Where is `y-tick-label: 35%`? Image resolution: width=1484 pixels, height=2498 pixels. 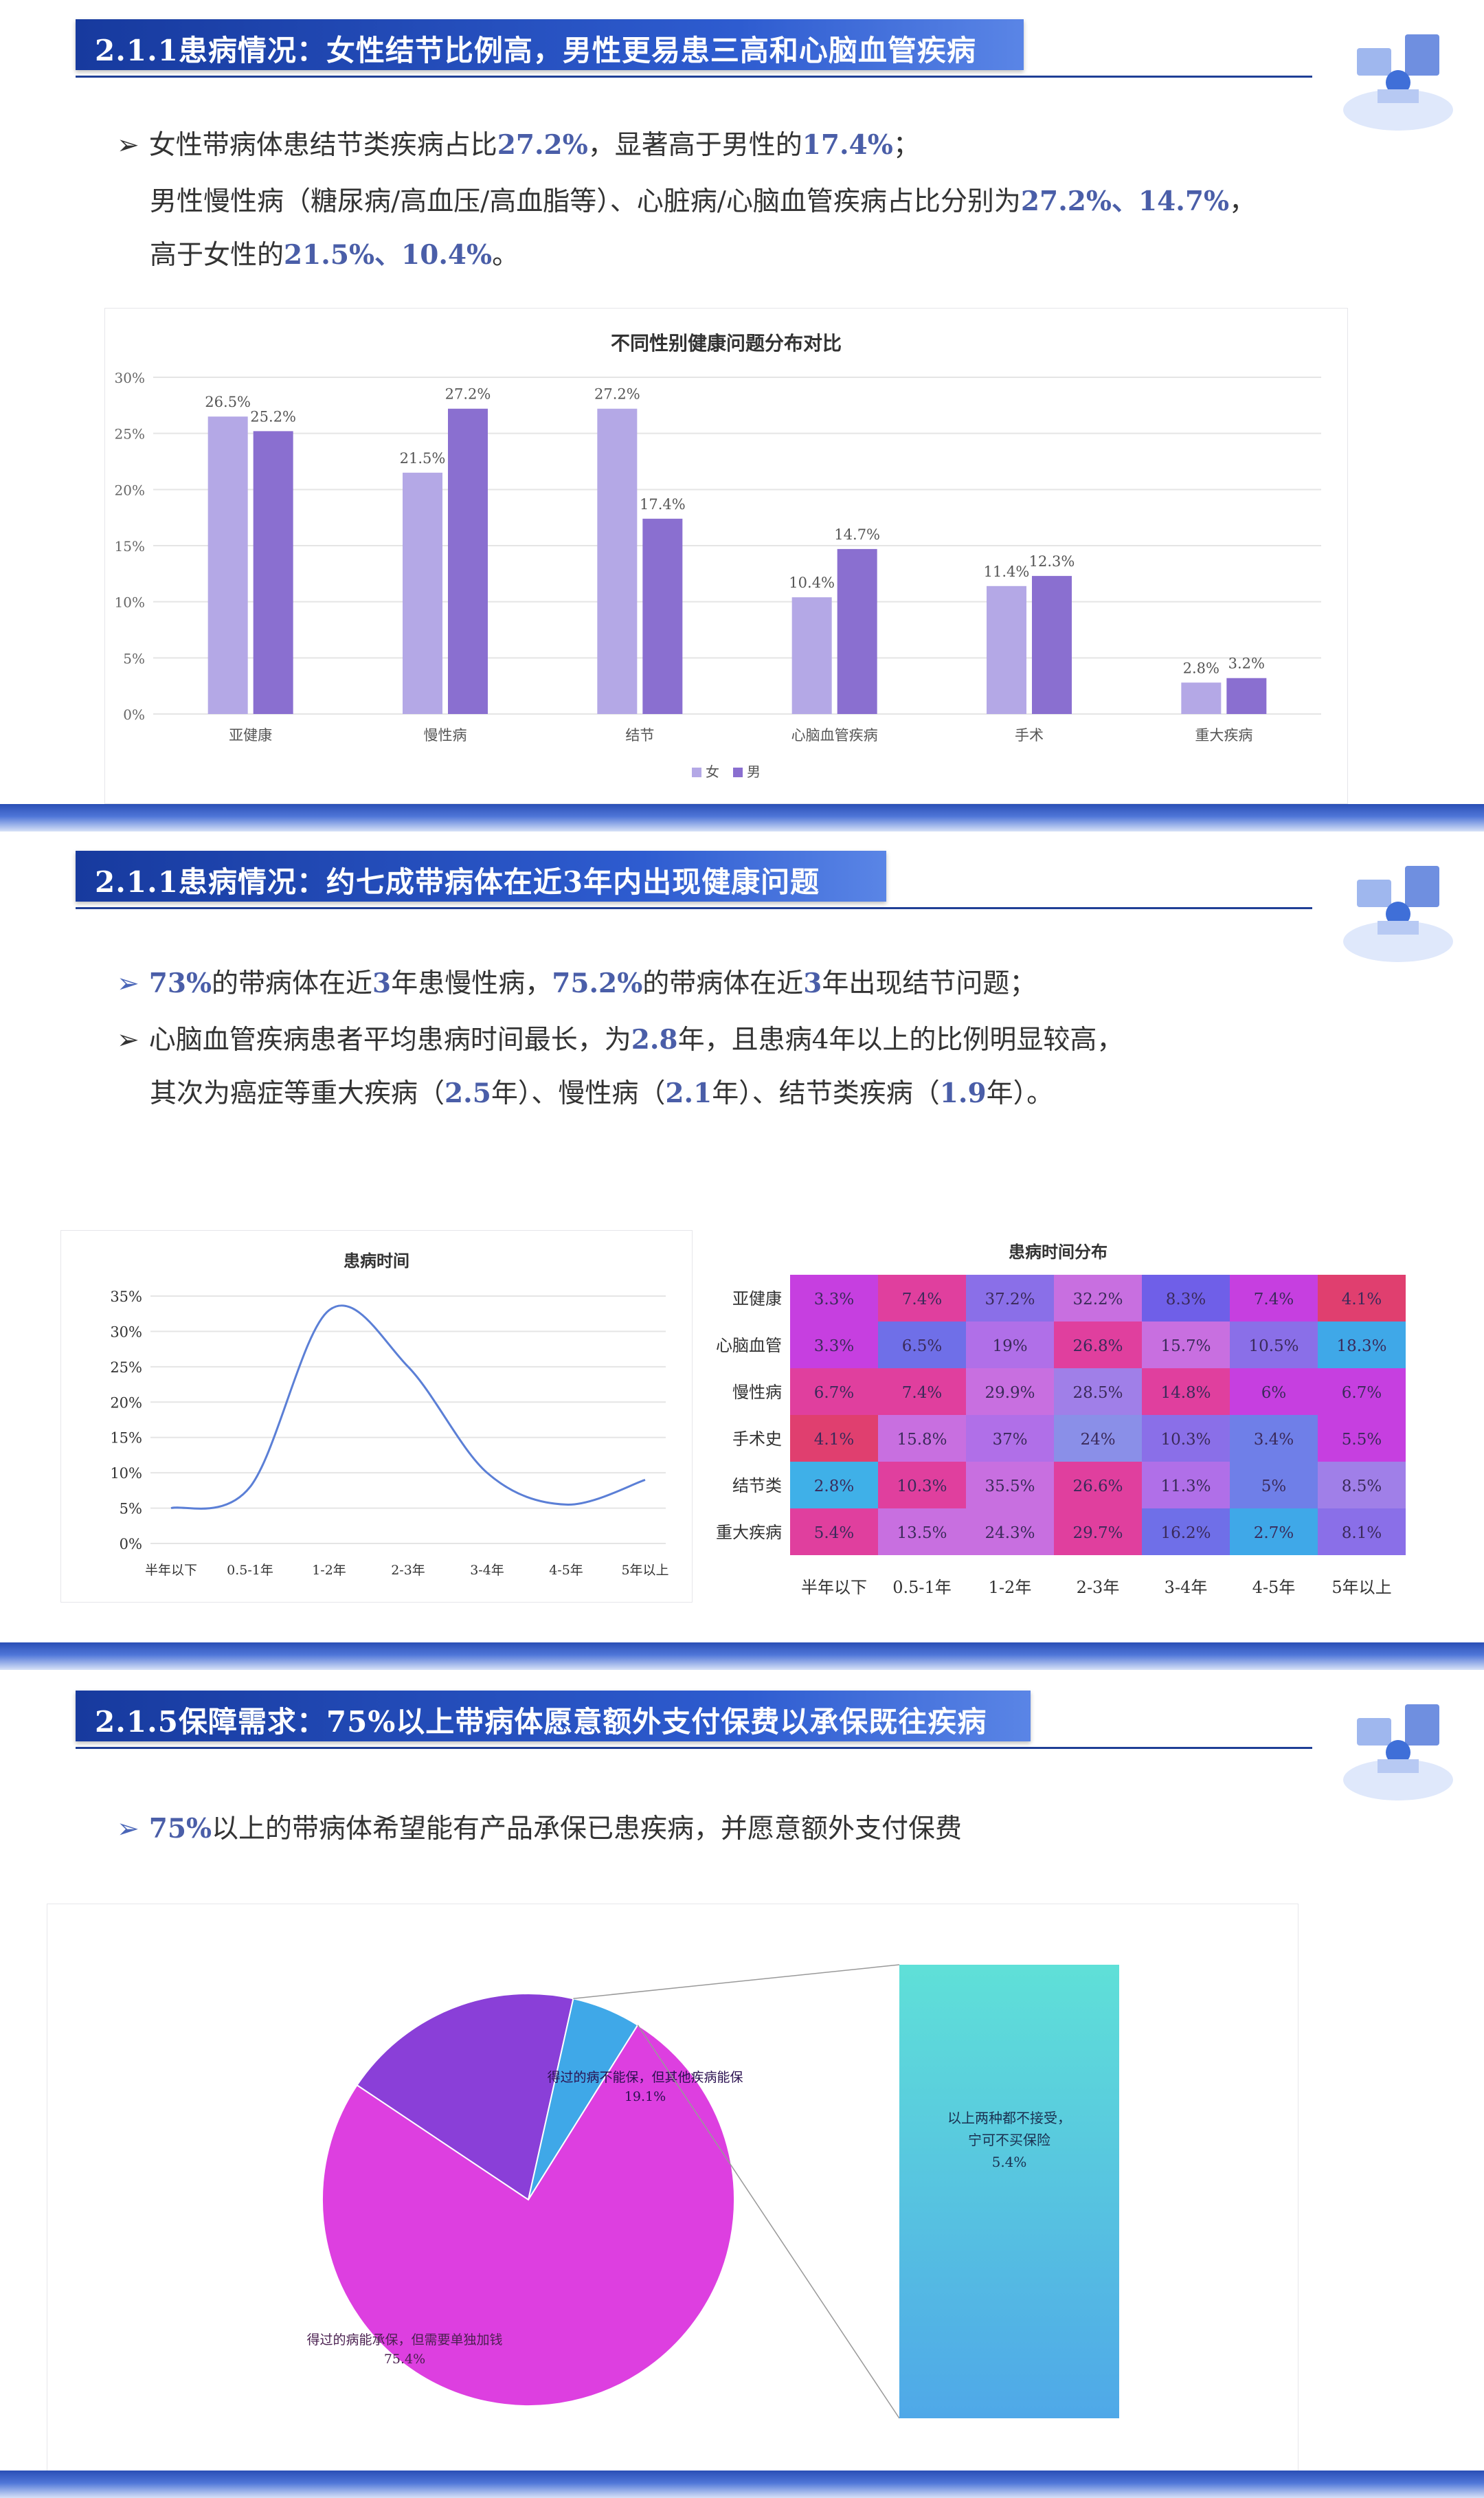
y-tick-label: 35% is located at coordinates (126, 1297).